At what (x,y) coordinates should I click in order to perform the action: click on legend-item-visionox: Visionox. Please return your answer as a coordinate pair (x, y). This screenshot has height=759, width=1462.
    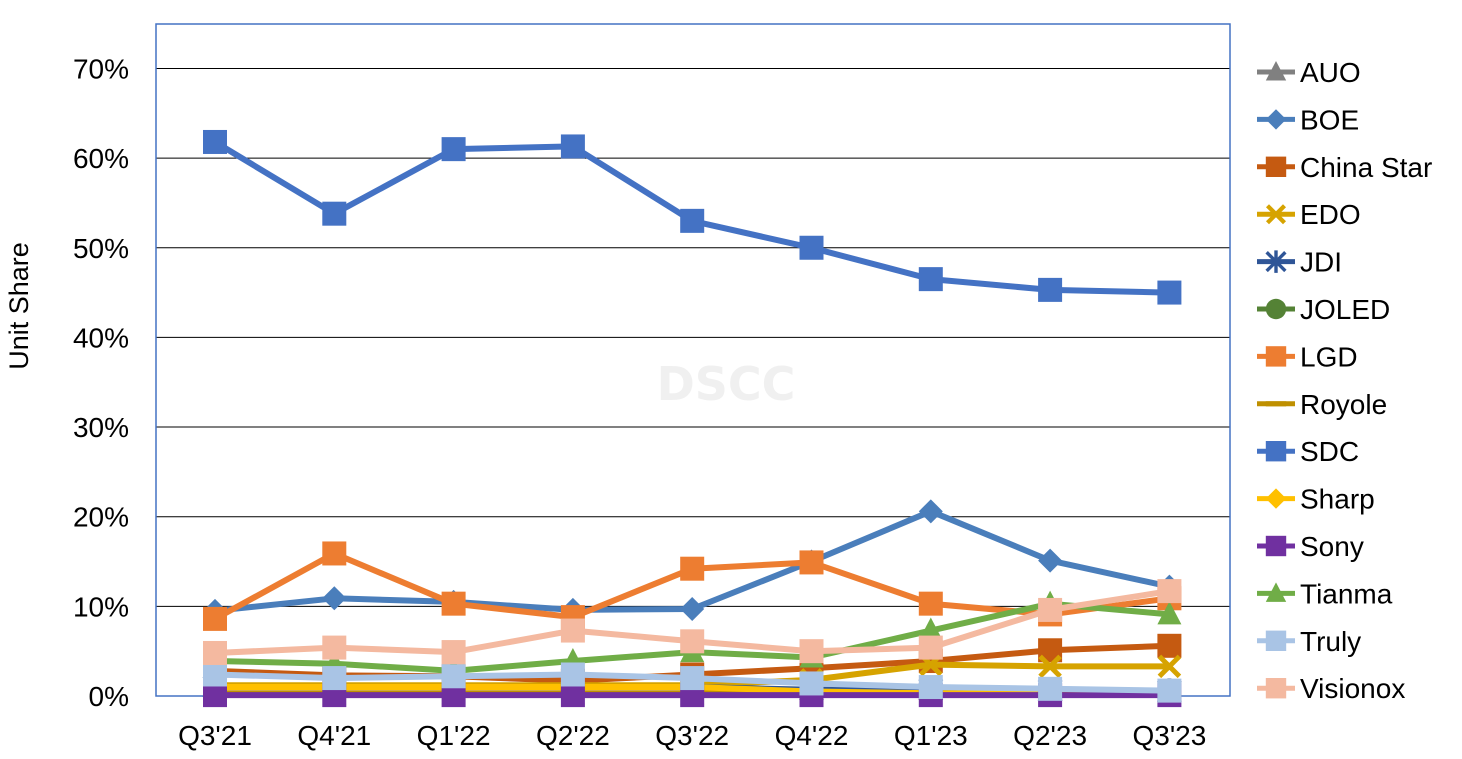
    Looking at the image, I should click on (1331, 688).